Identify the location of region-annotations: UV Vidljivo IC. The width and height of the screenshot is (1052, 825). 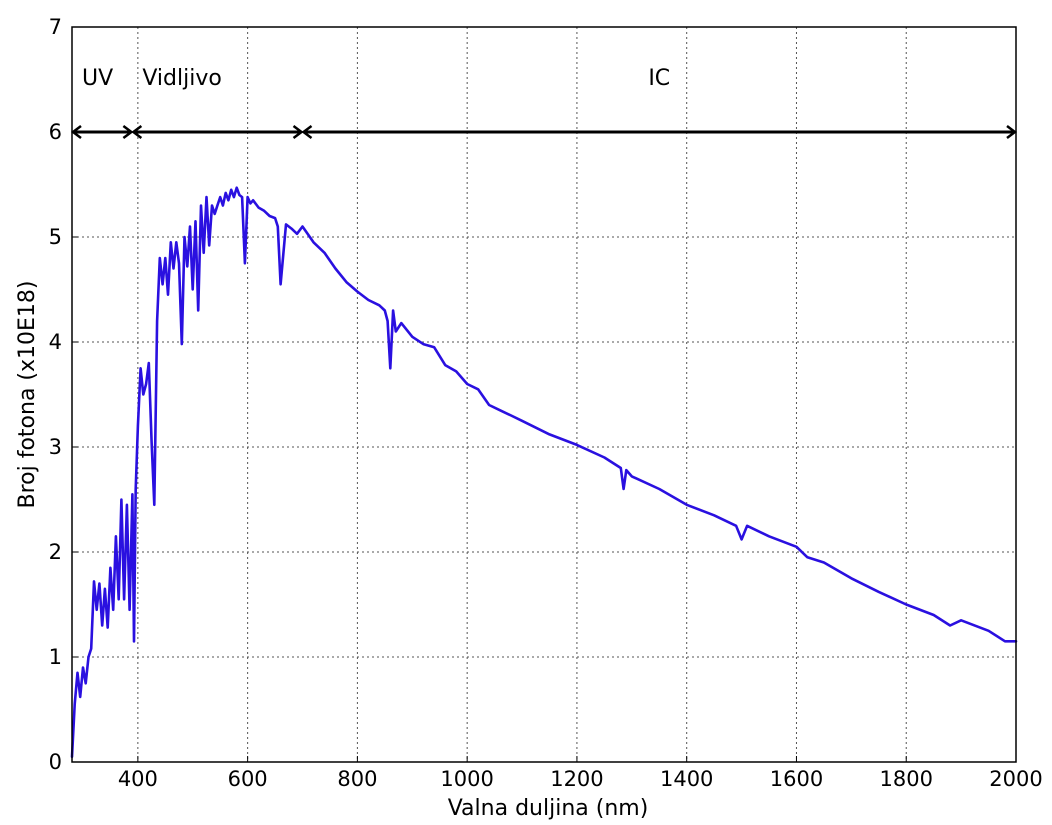
(544, 102).